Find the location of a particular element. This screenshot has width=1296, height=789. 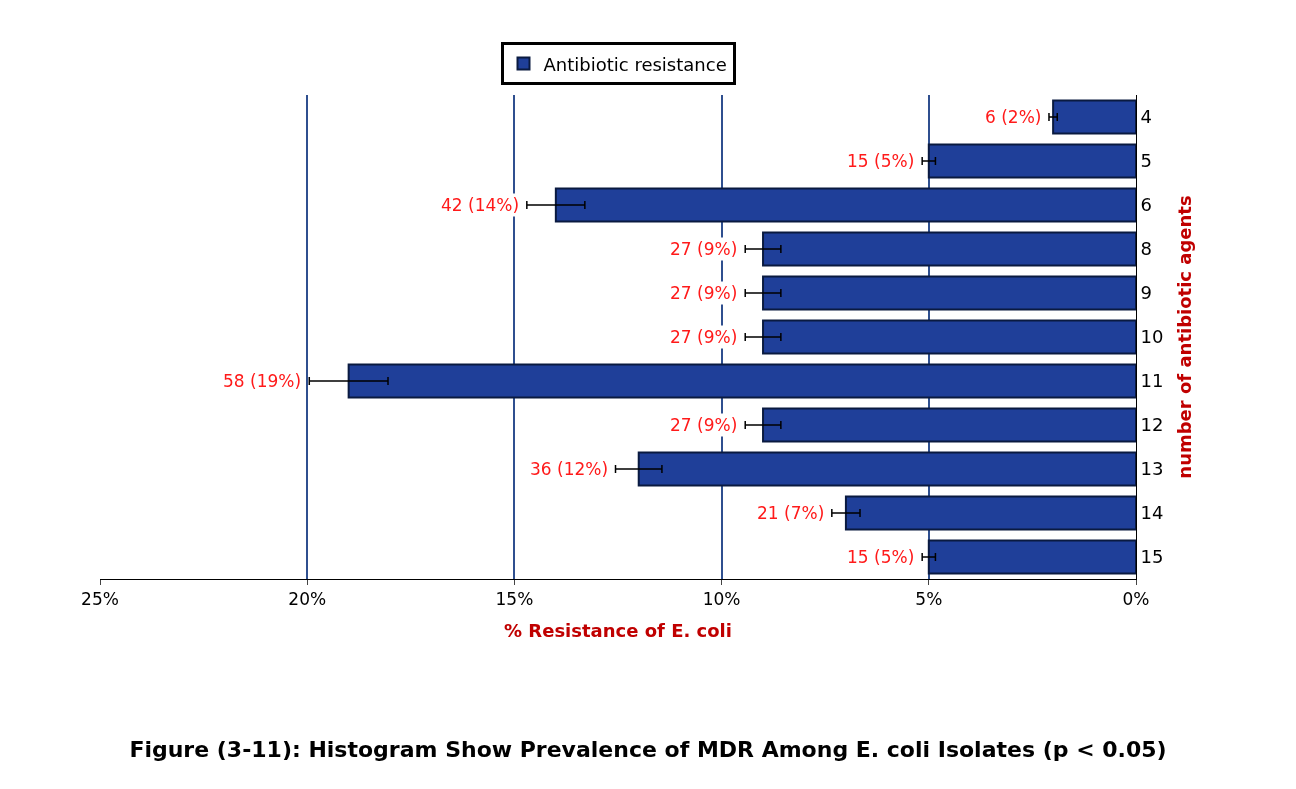

y-tick-label: 10 is located at coordinates (1152, 337).